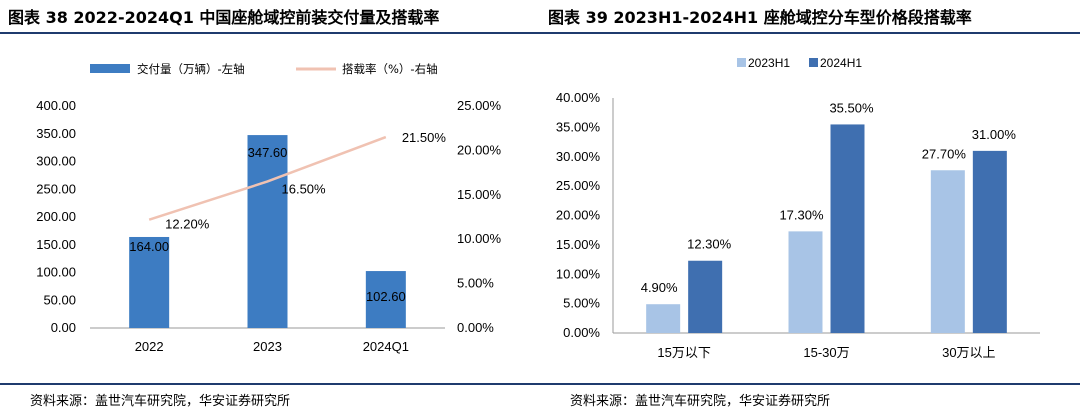 The image size is (1080, 417). Describe the element at coordinates (659, 287) in the screenshot. I see `bar-data-label: 4.90%` at that location.